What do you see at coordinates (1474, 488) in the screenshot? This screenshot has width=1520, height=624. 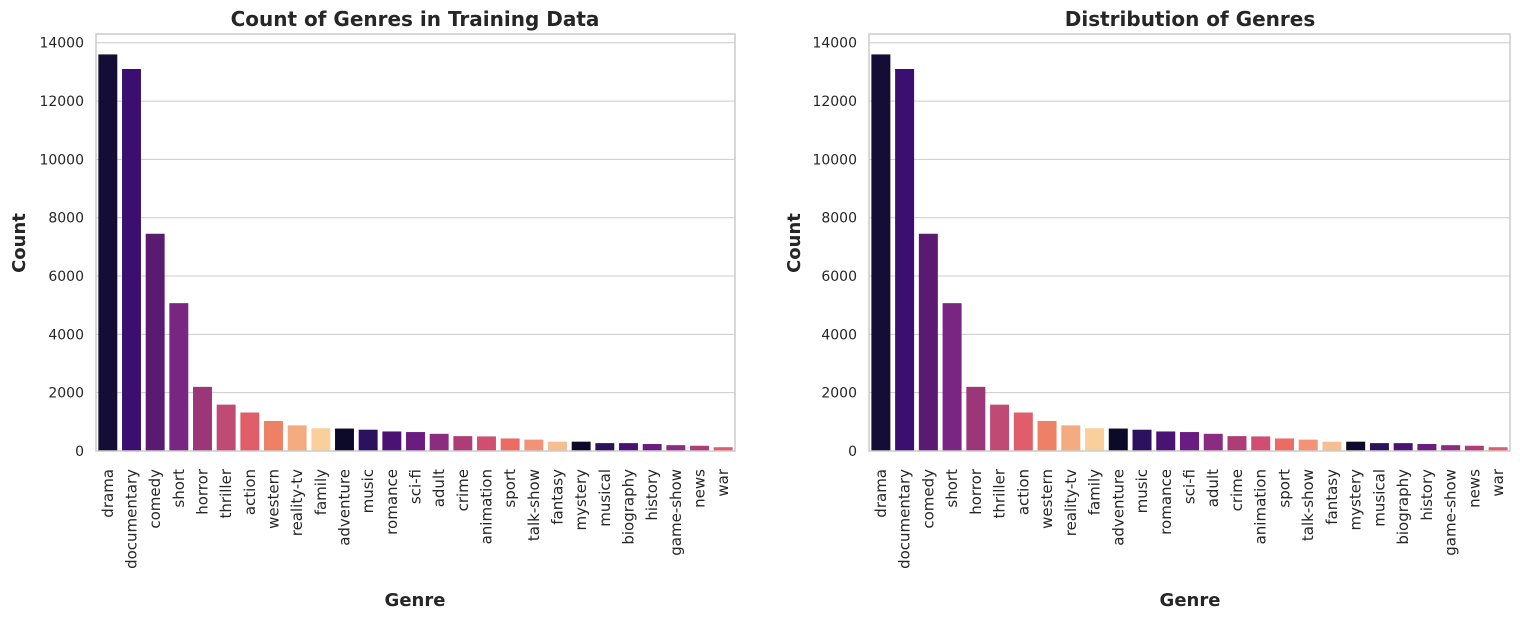 I see `x-tick-label: news` at bounding box center [1474, 488].